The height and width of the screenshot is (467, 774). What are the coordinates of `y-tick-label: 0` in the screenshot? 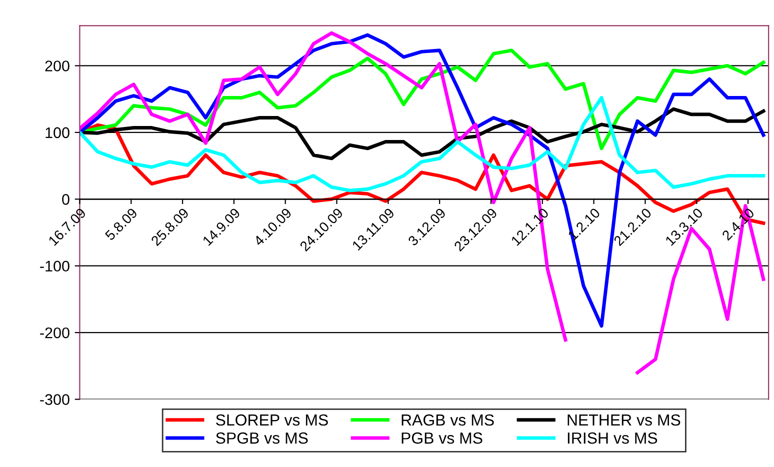 It's located at (66, 199).